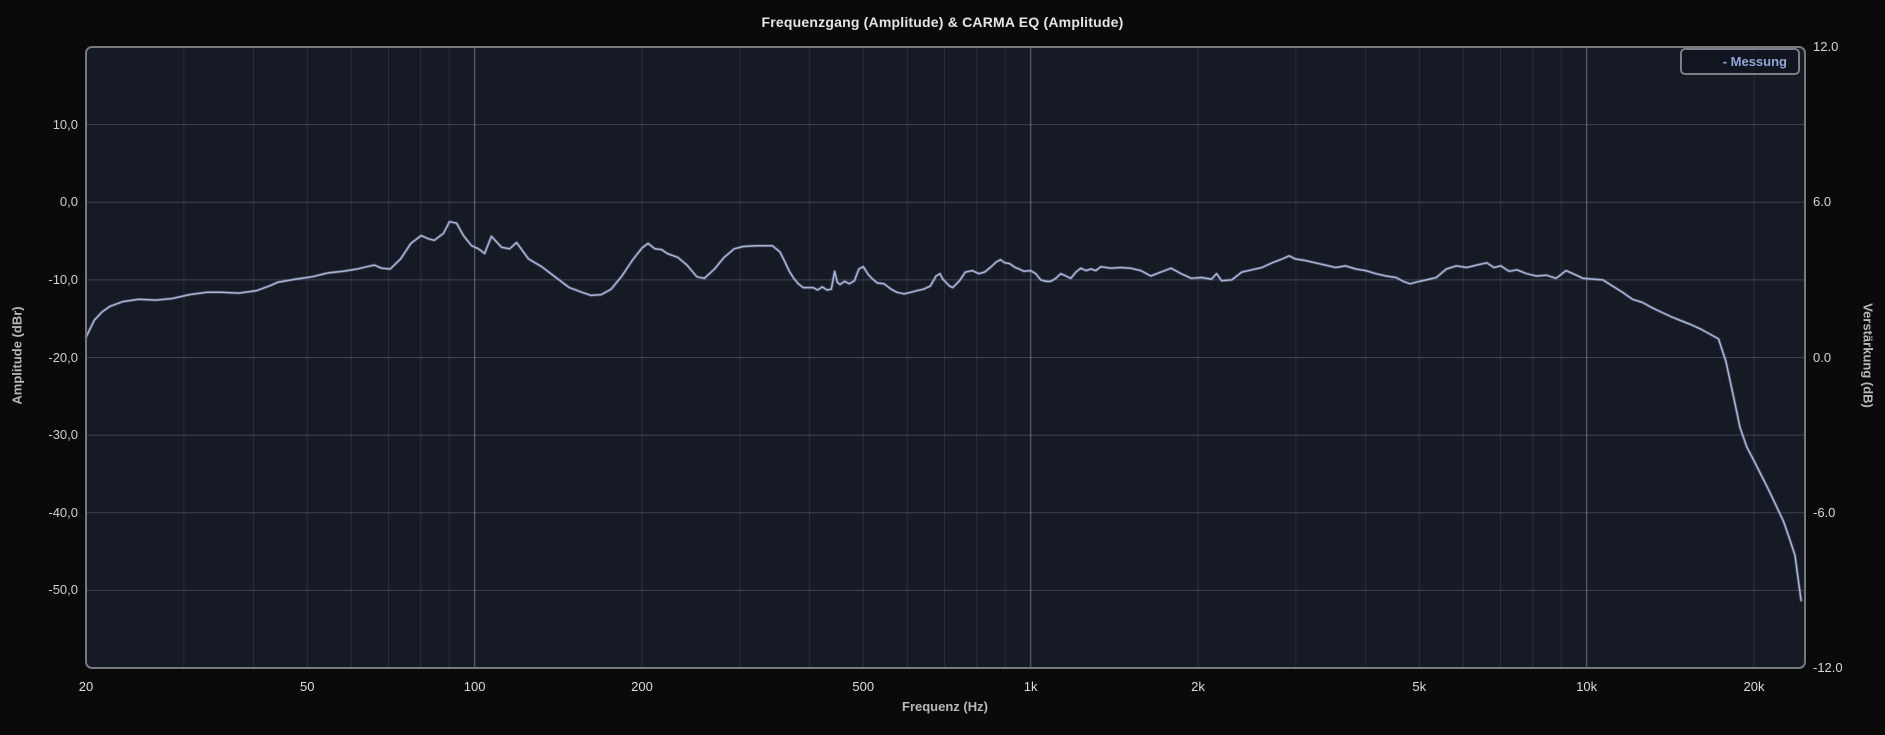 This screenshot has width=1885, height=735. I want to click on right-axis-tick-label: -12.0, so click(1828, 667).